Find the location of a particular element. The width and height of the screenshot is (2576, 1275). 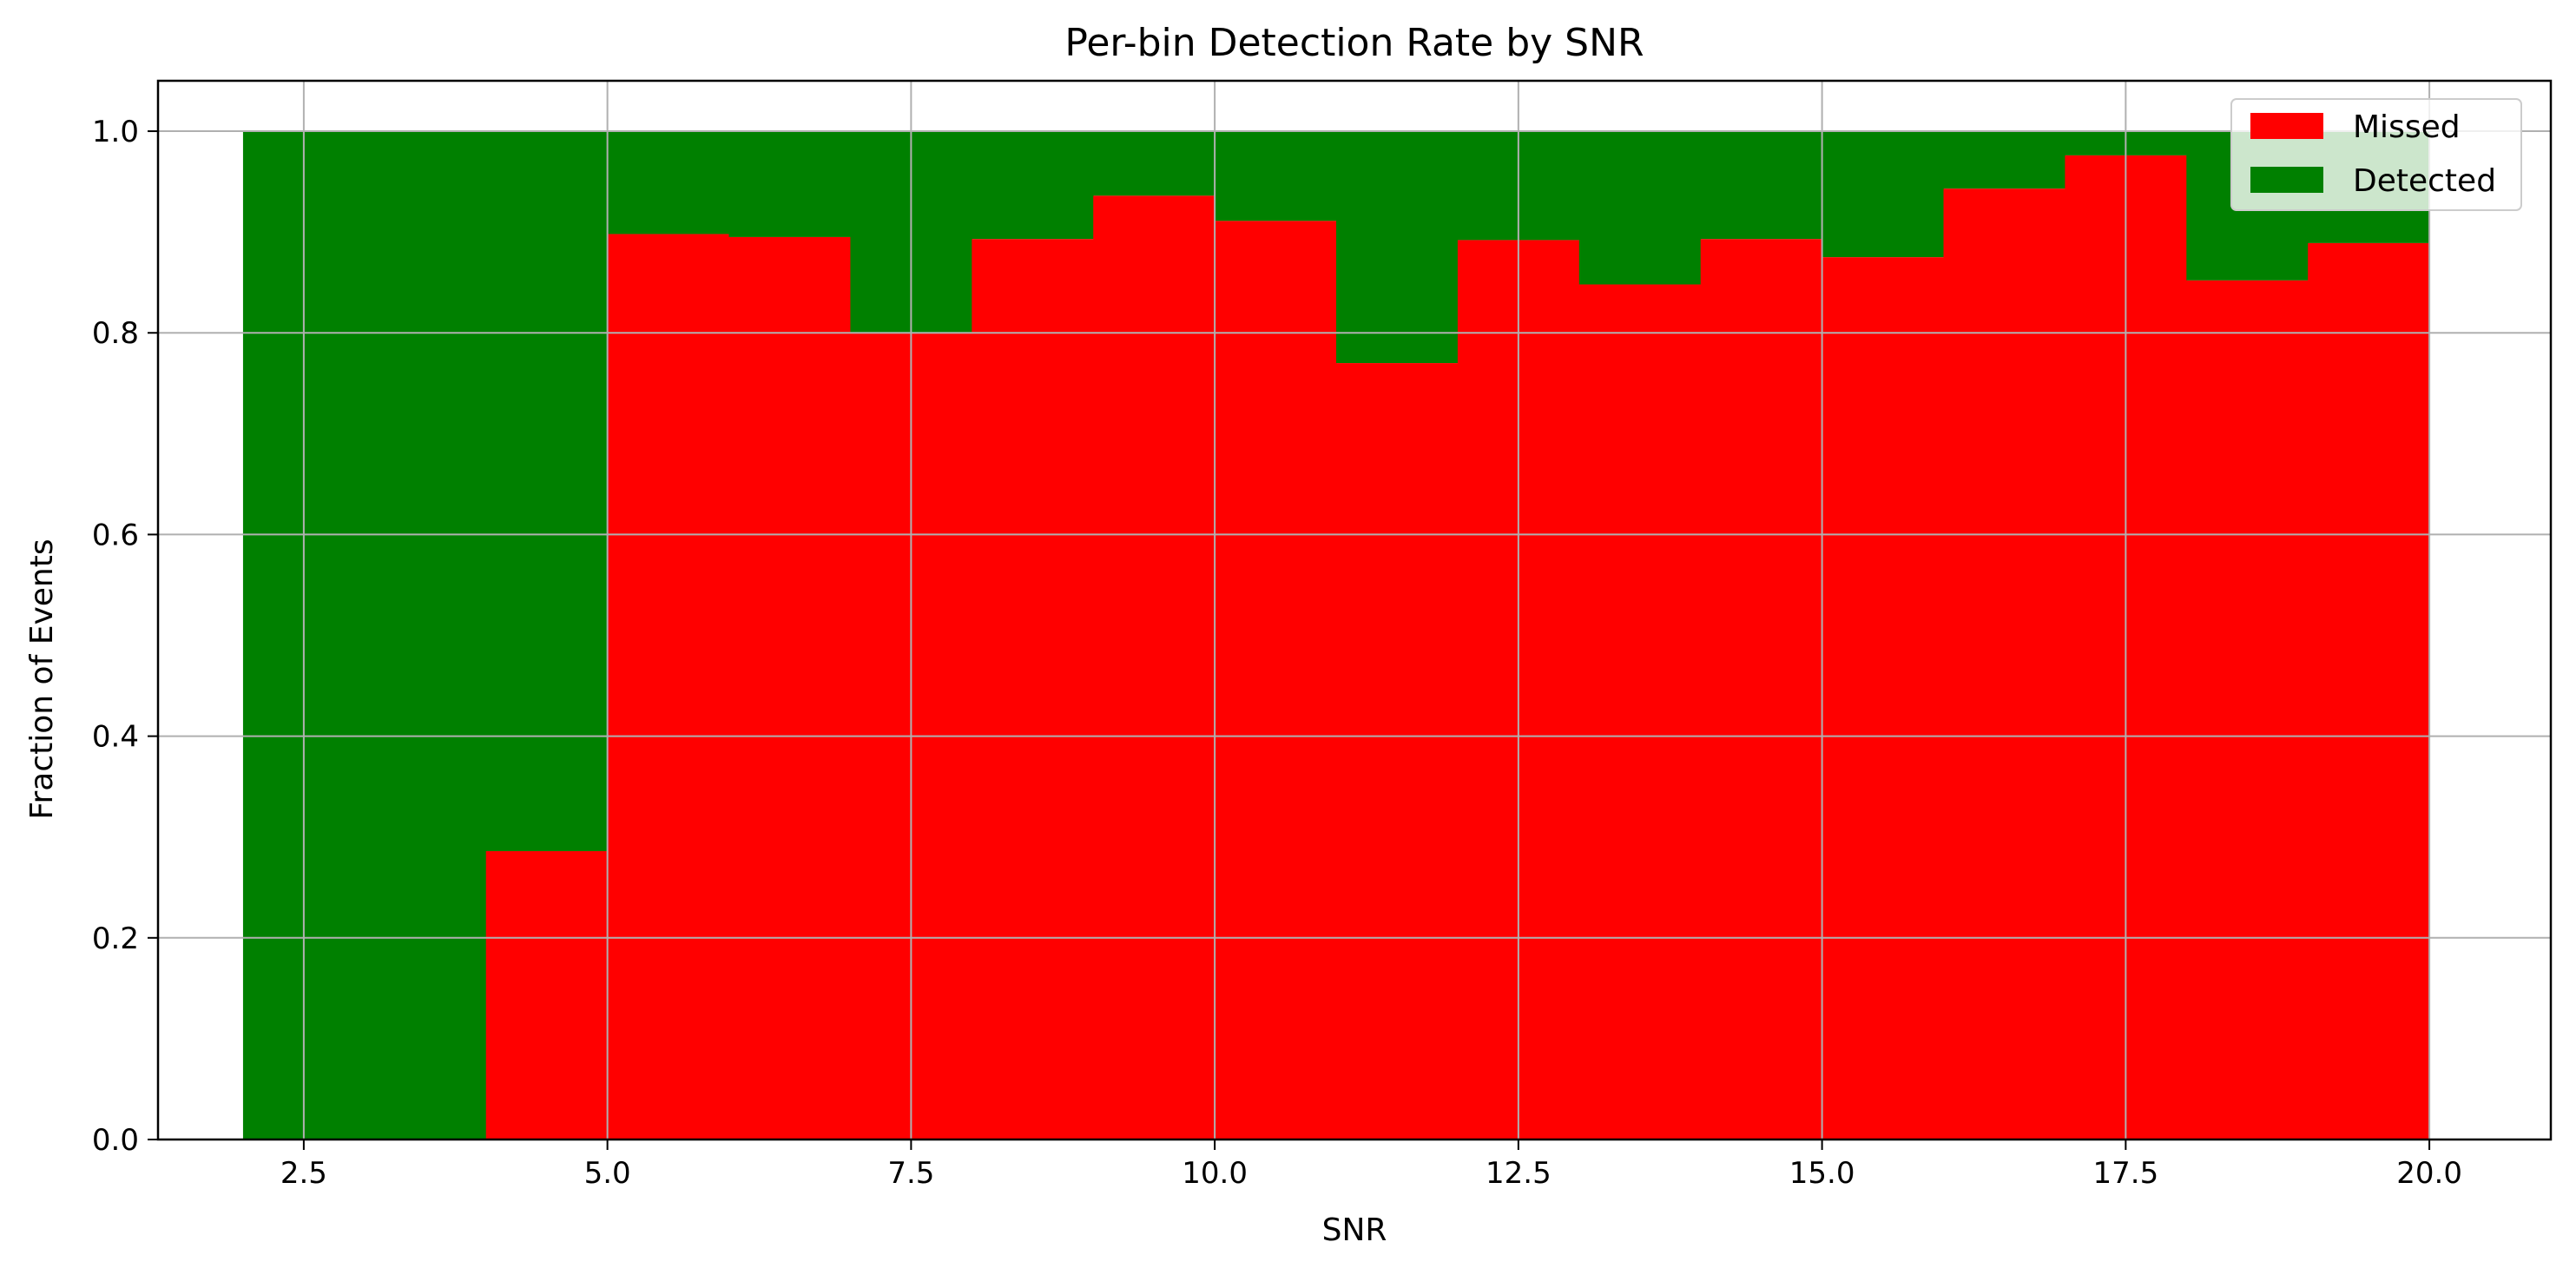

legend-swatch-detected is located at coordinates (2286, 180).